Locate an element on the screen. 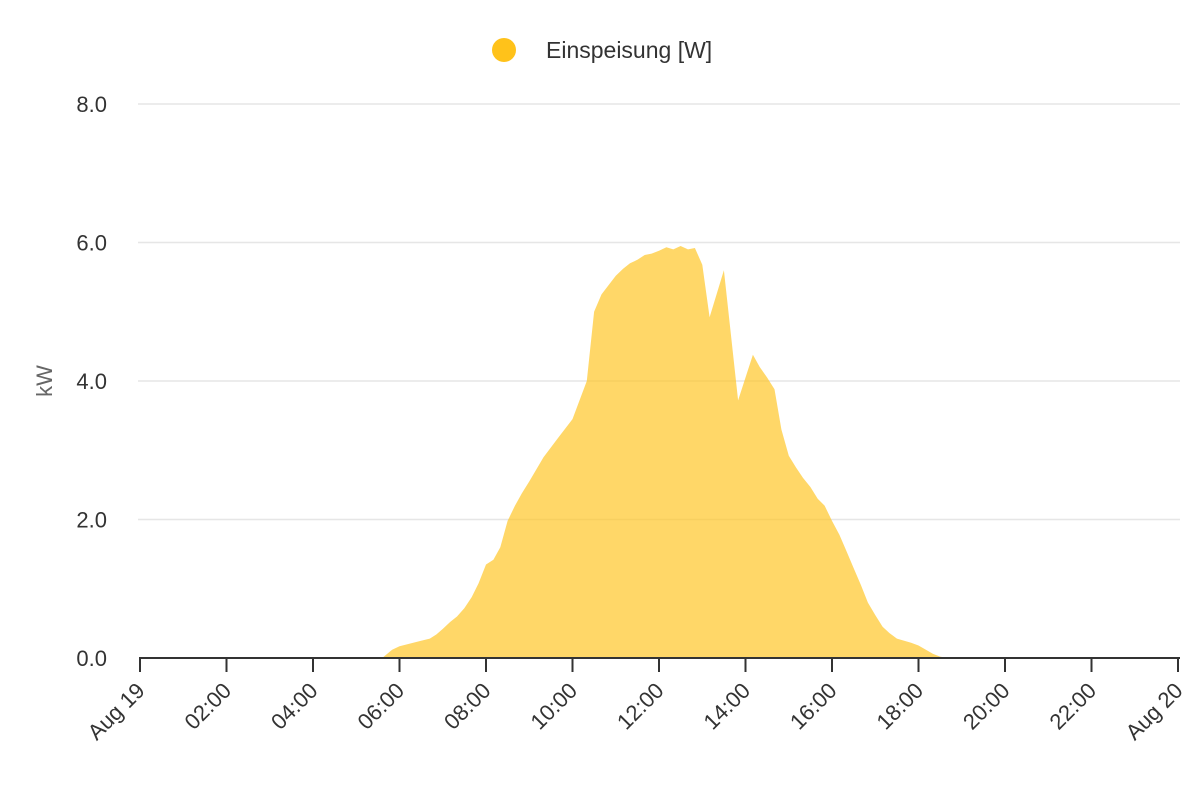 The width and height of the screenshot is (1200, 800). x-tick-label: 10:00 is located at coordinates (553, 706).